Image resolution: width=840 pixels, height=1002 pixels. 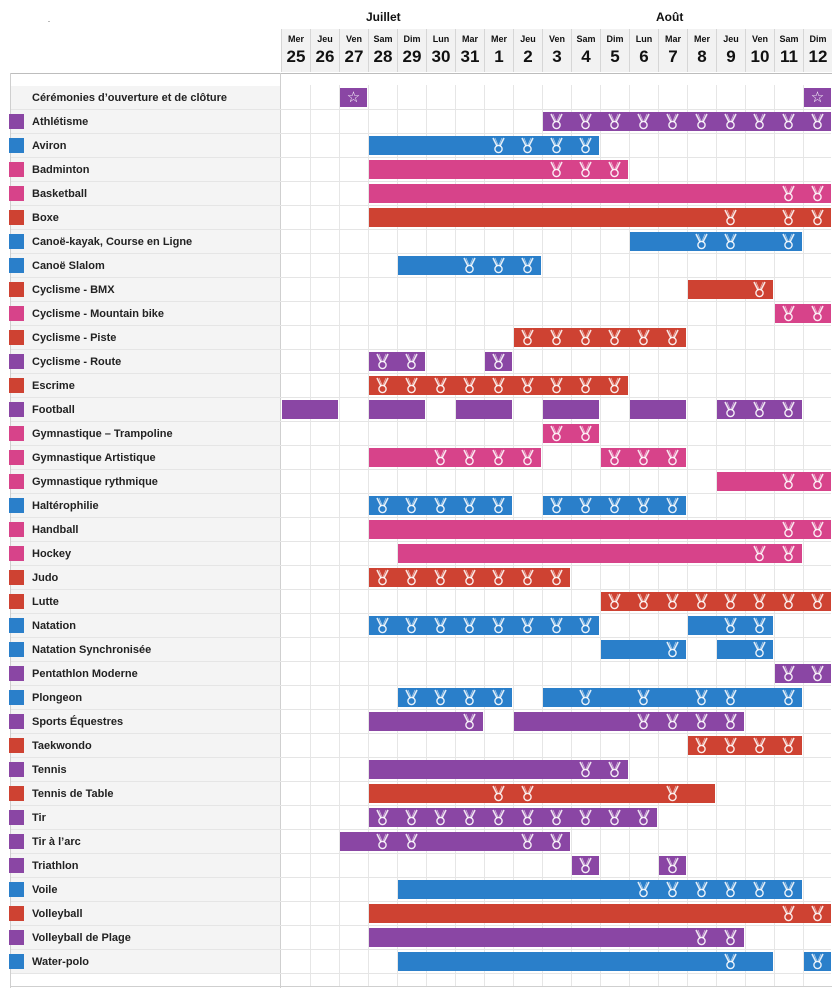 I want to click on sport-name: Taekwondo, so click(x=62, y=746).